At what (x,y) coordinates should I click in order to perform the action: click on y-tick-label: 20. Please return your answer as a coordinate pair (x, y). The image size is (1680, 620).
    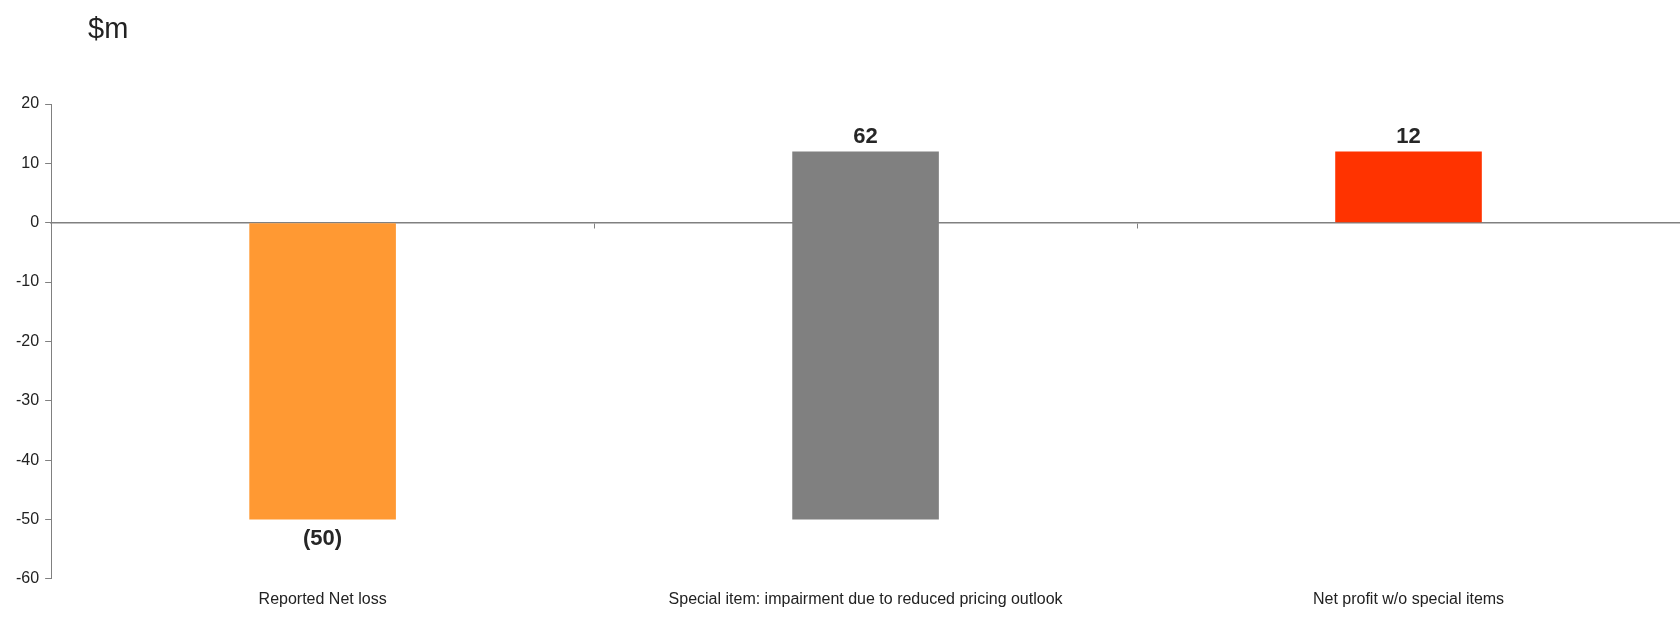
    Looking at the image, I should click on (30, 103).